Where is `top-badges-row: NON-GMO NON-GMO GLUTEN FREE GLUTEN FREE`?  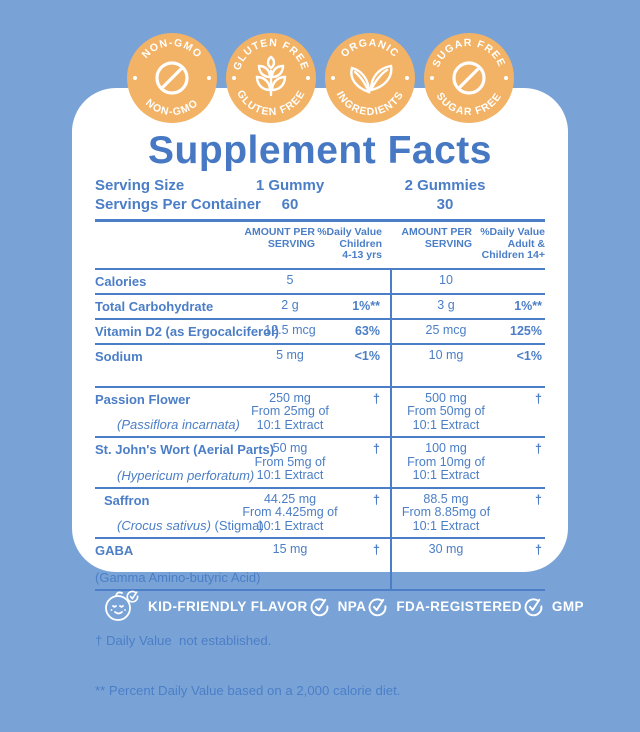
top-badges-row: NON-GMO NON-GMO GLUTEN FREE GLUTEN FREE is located at coordinates (320, 78).